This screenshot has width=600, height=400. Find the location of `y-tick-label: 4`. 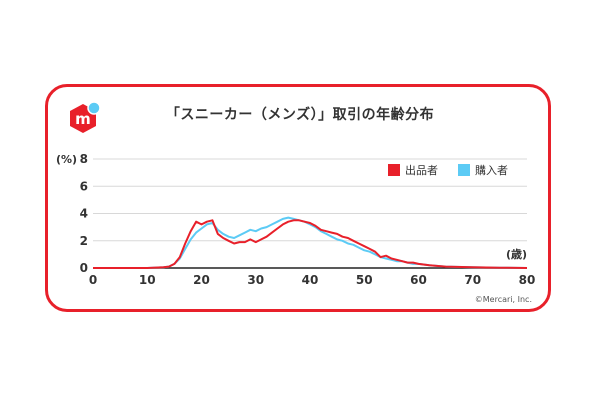

y-tick-label: 4 is located at coordinates (84, 214).